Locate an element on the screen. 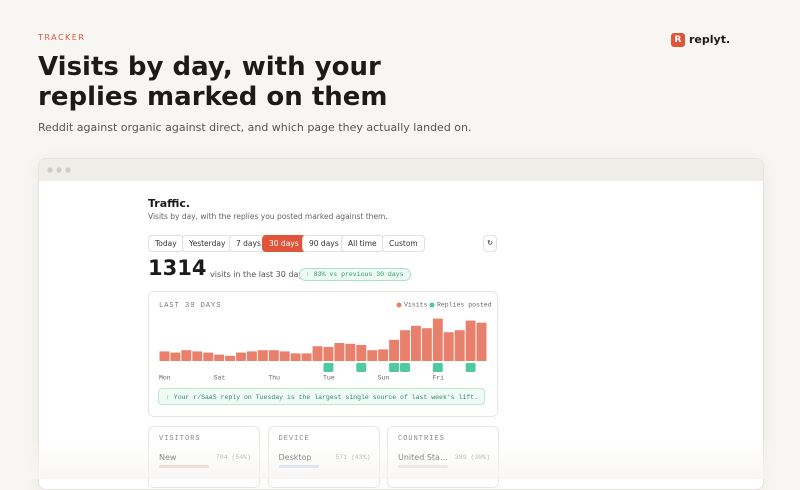 This screenshot has width=800, height=490. card-title: COUNTRIES is located at coordinates (421, 439).